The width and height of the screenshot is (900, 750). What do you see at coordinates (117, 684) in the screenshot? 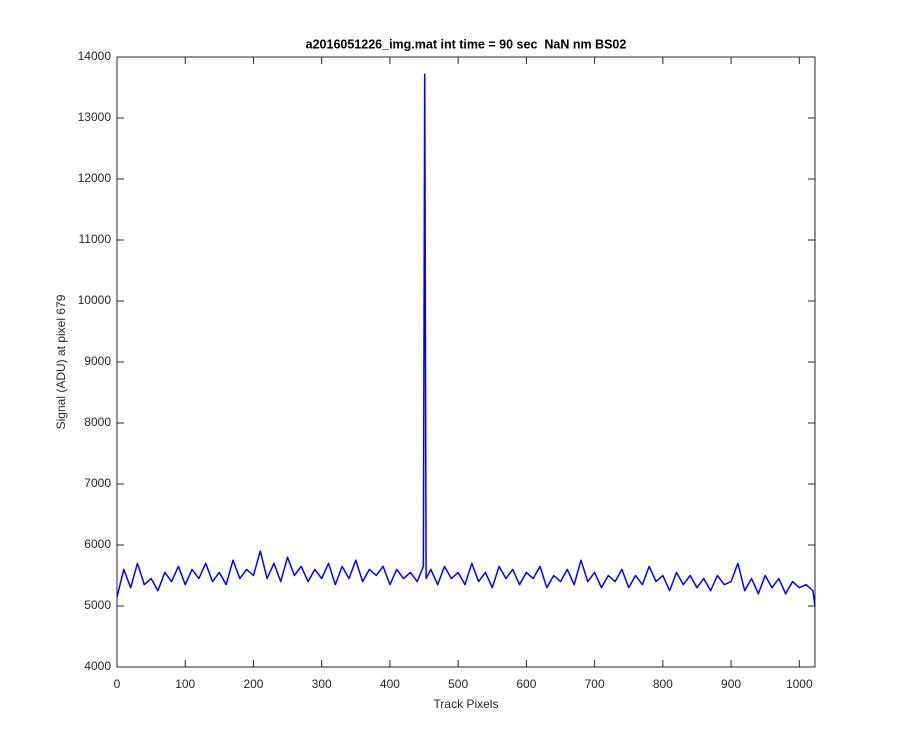
I see `x-tick-label: 0` at bounding box center [117, 684].